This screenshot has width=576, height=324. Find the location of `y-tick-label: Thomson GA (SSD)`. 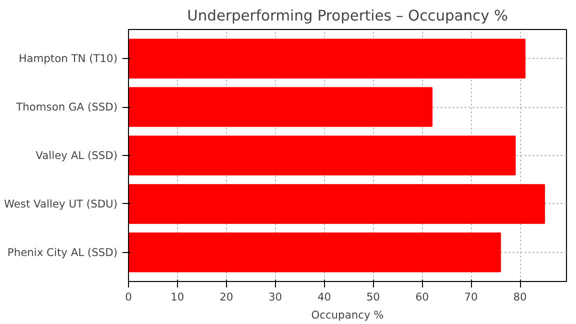

y-tick-label: Thomson GA (SSD) is located at coordinates (66, 107).